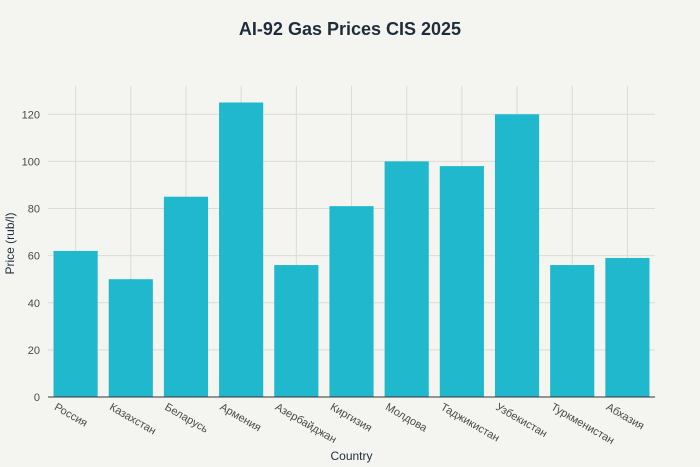  Describe the element at coordinates (34, 210) in the screenshot. I see `y-tick-label: 80` at that location.